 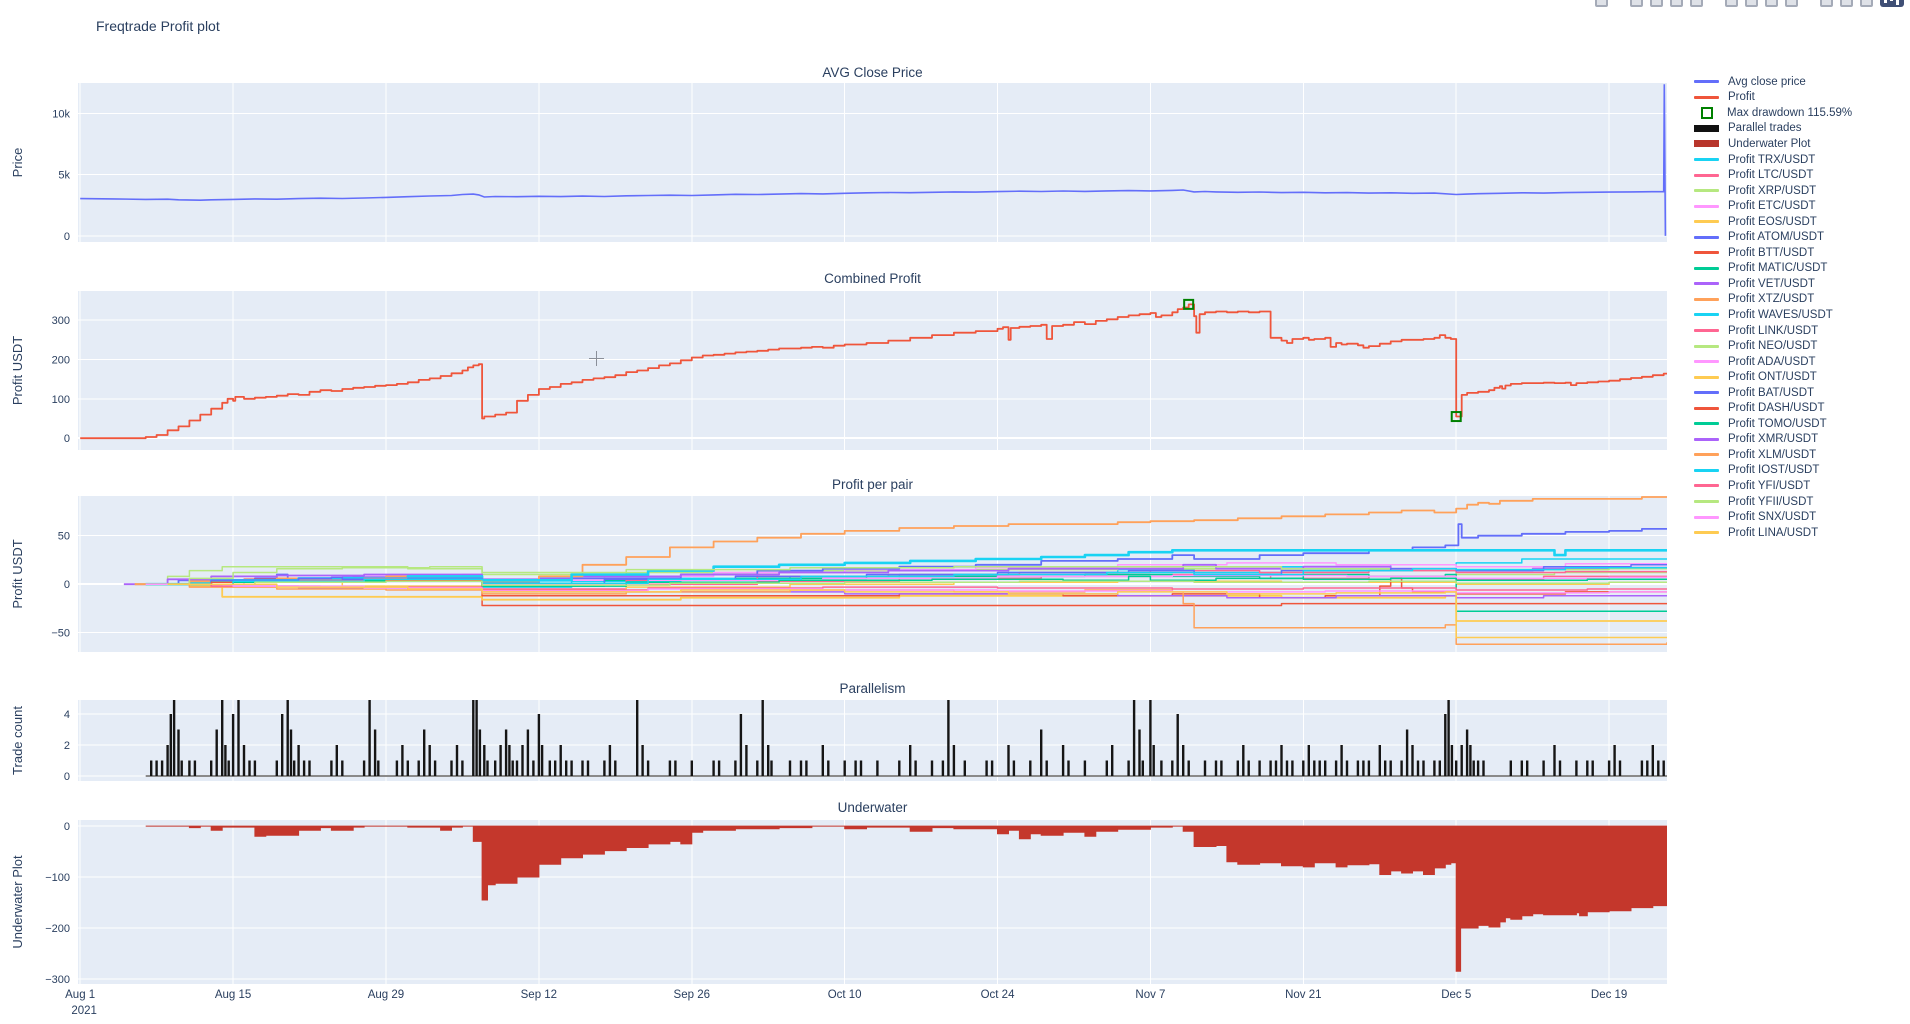 What do you see at coordinates (1892, 3) in the screenshot?
I see `plotly-logo` at bounding box center [1892, 3].